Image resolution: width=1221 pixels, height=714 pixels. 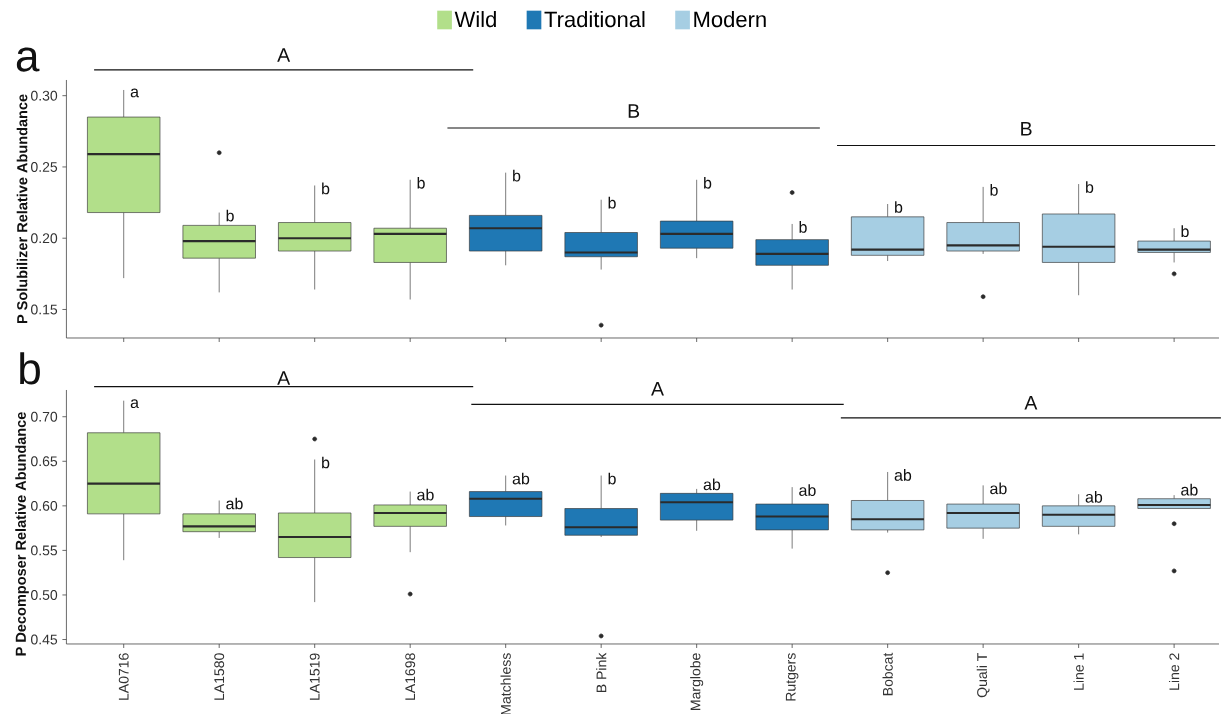 What do you see at coordinates (123, 676) in the screenshot?
I see `x-tick-label: LA0716` at bounding box center [123, 676].